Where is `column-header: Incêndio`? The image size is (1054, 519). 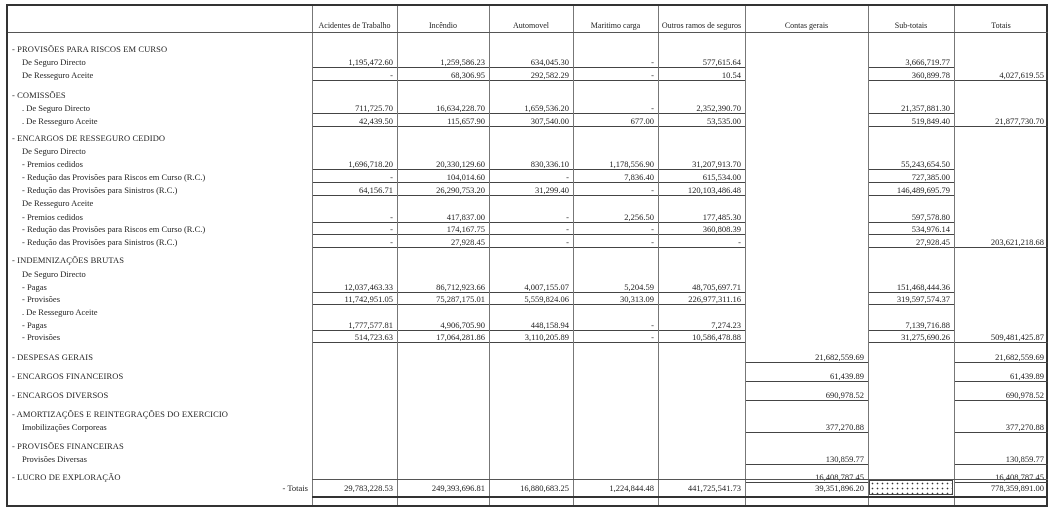 column-header: Incêndio is located at coordinates (443, 25).